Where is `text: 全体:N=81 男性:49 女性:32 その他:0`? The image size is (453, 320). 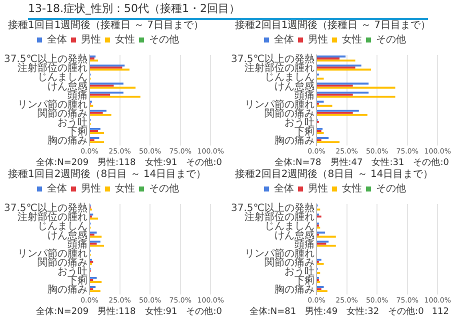 text: 全体:N=81 男性:49 女性:32 その他:0 is located at coordinates (336, 312).